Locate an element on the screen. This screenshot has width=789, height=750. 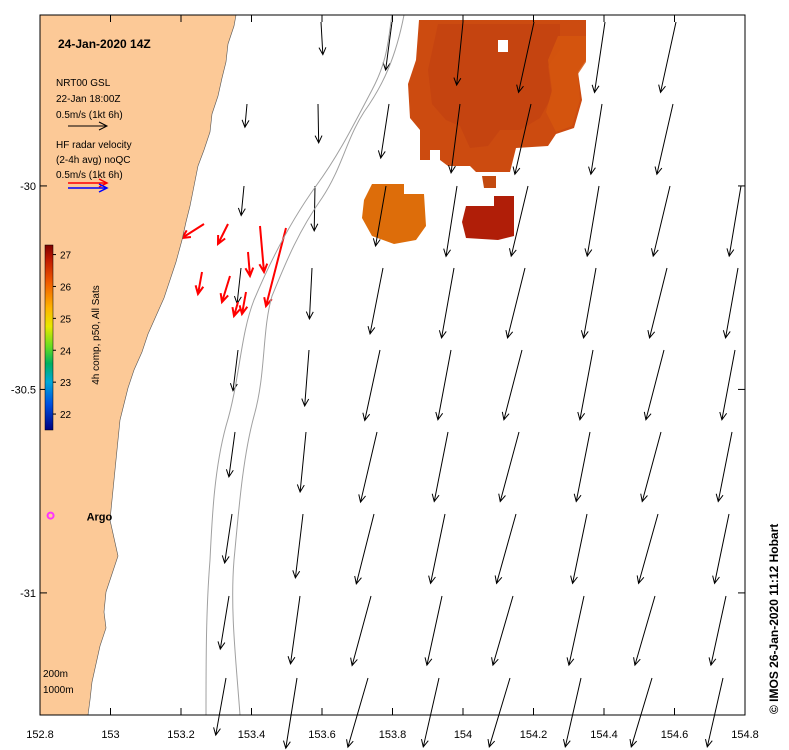
y-tick-label: -31 is located at coordinates (28, 594).